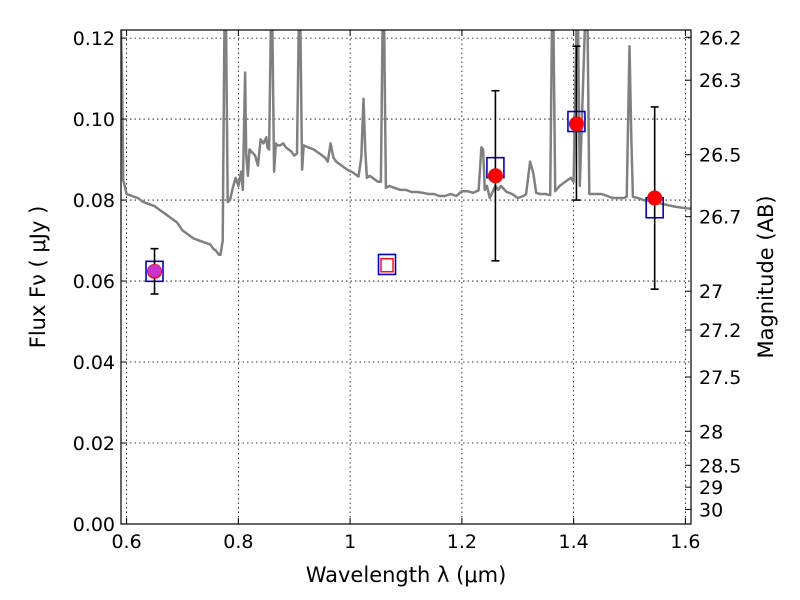  Describe the element at coordinates (766, 276) in the screenshot. I see `y2-axis-label: Magnitude (AB)` at that location.